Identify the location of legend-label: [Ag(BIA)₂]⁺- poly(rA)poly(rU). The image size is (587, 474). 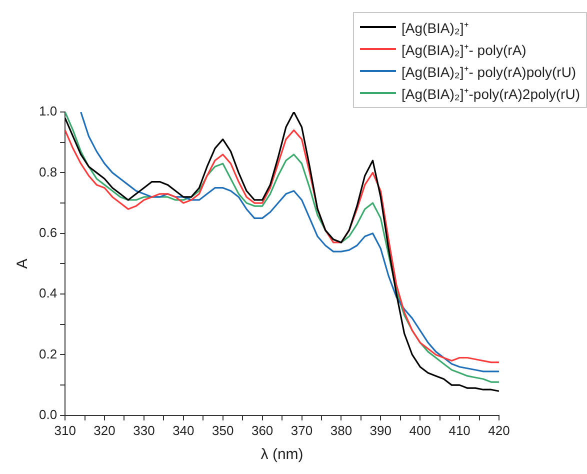
(489, 71).